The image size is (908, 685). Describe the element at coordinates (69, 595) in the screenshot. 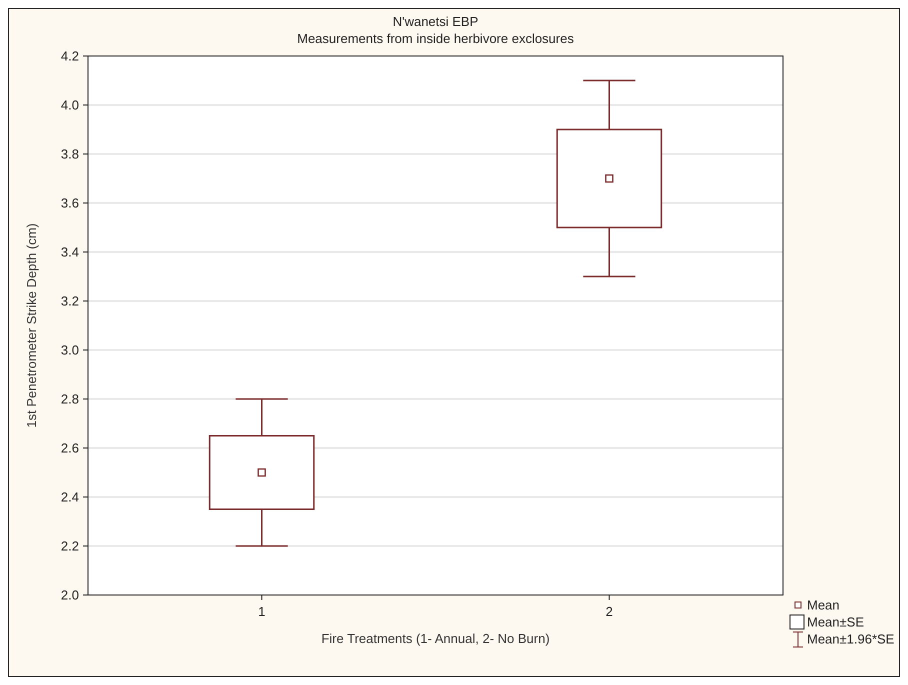

I see `y-tick-label: 2.0` at that location.